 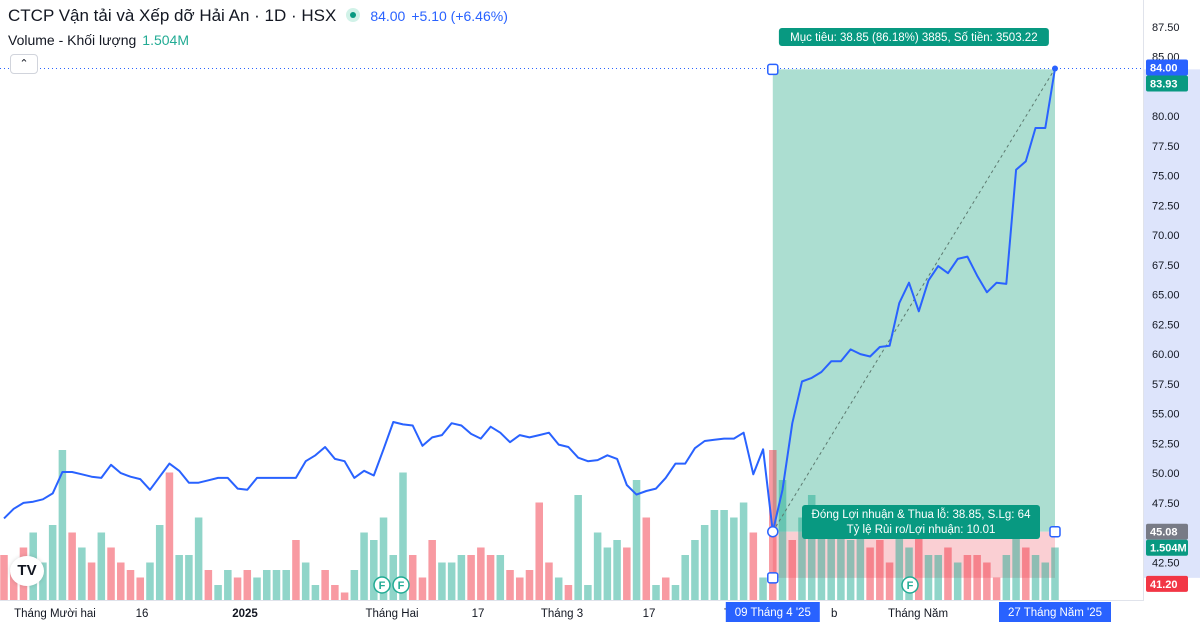 I want to click on volume-label: Volume - Khối lượng, so click(x=72, y=40).